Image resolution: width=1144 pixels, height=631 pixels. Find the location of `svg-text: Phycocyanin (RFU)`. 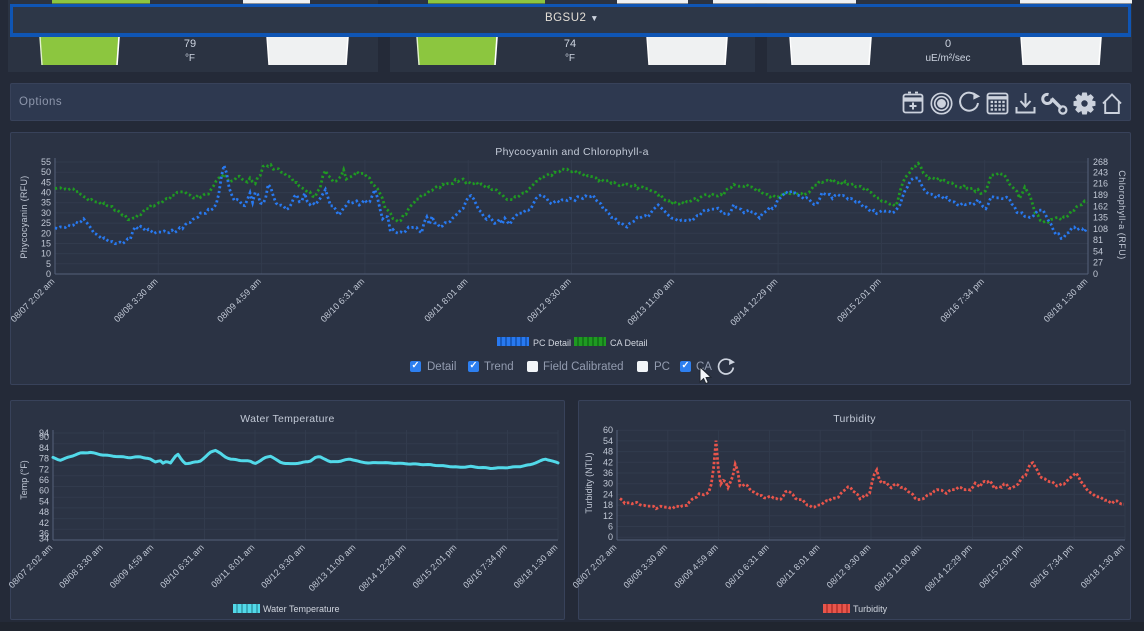

svg-text: Phycocyanin (RFU) is located at coordinates (24, 216).